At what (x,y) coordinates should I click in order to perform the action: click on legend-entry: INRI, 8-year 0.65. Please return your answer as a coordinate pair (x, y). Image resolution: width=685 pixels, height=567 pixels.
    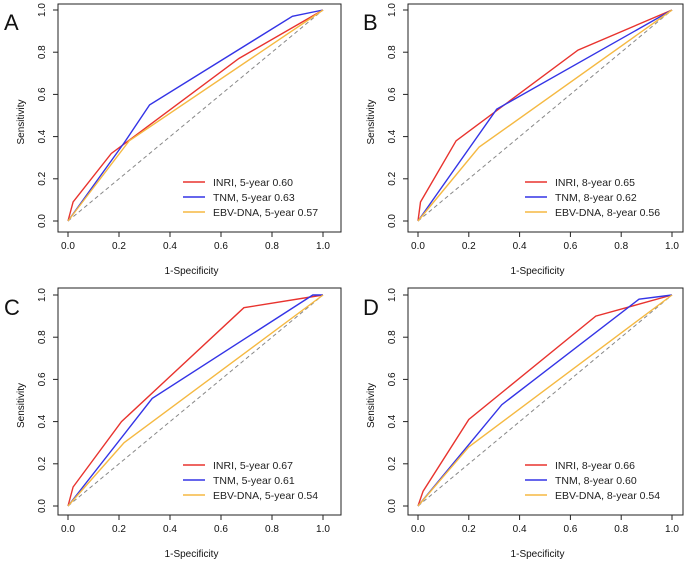
    Looking at the image, I should click on (595, 183).